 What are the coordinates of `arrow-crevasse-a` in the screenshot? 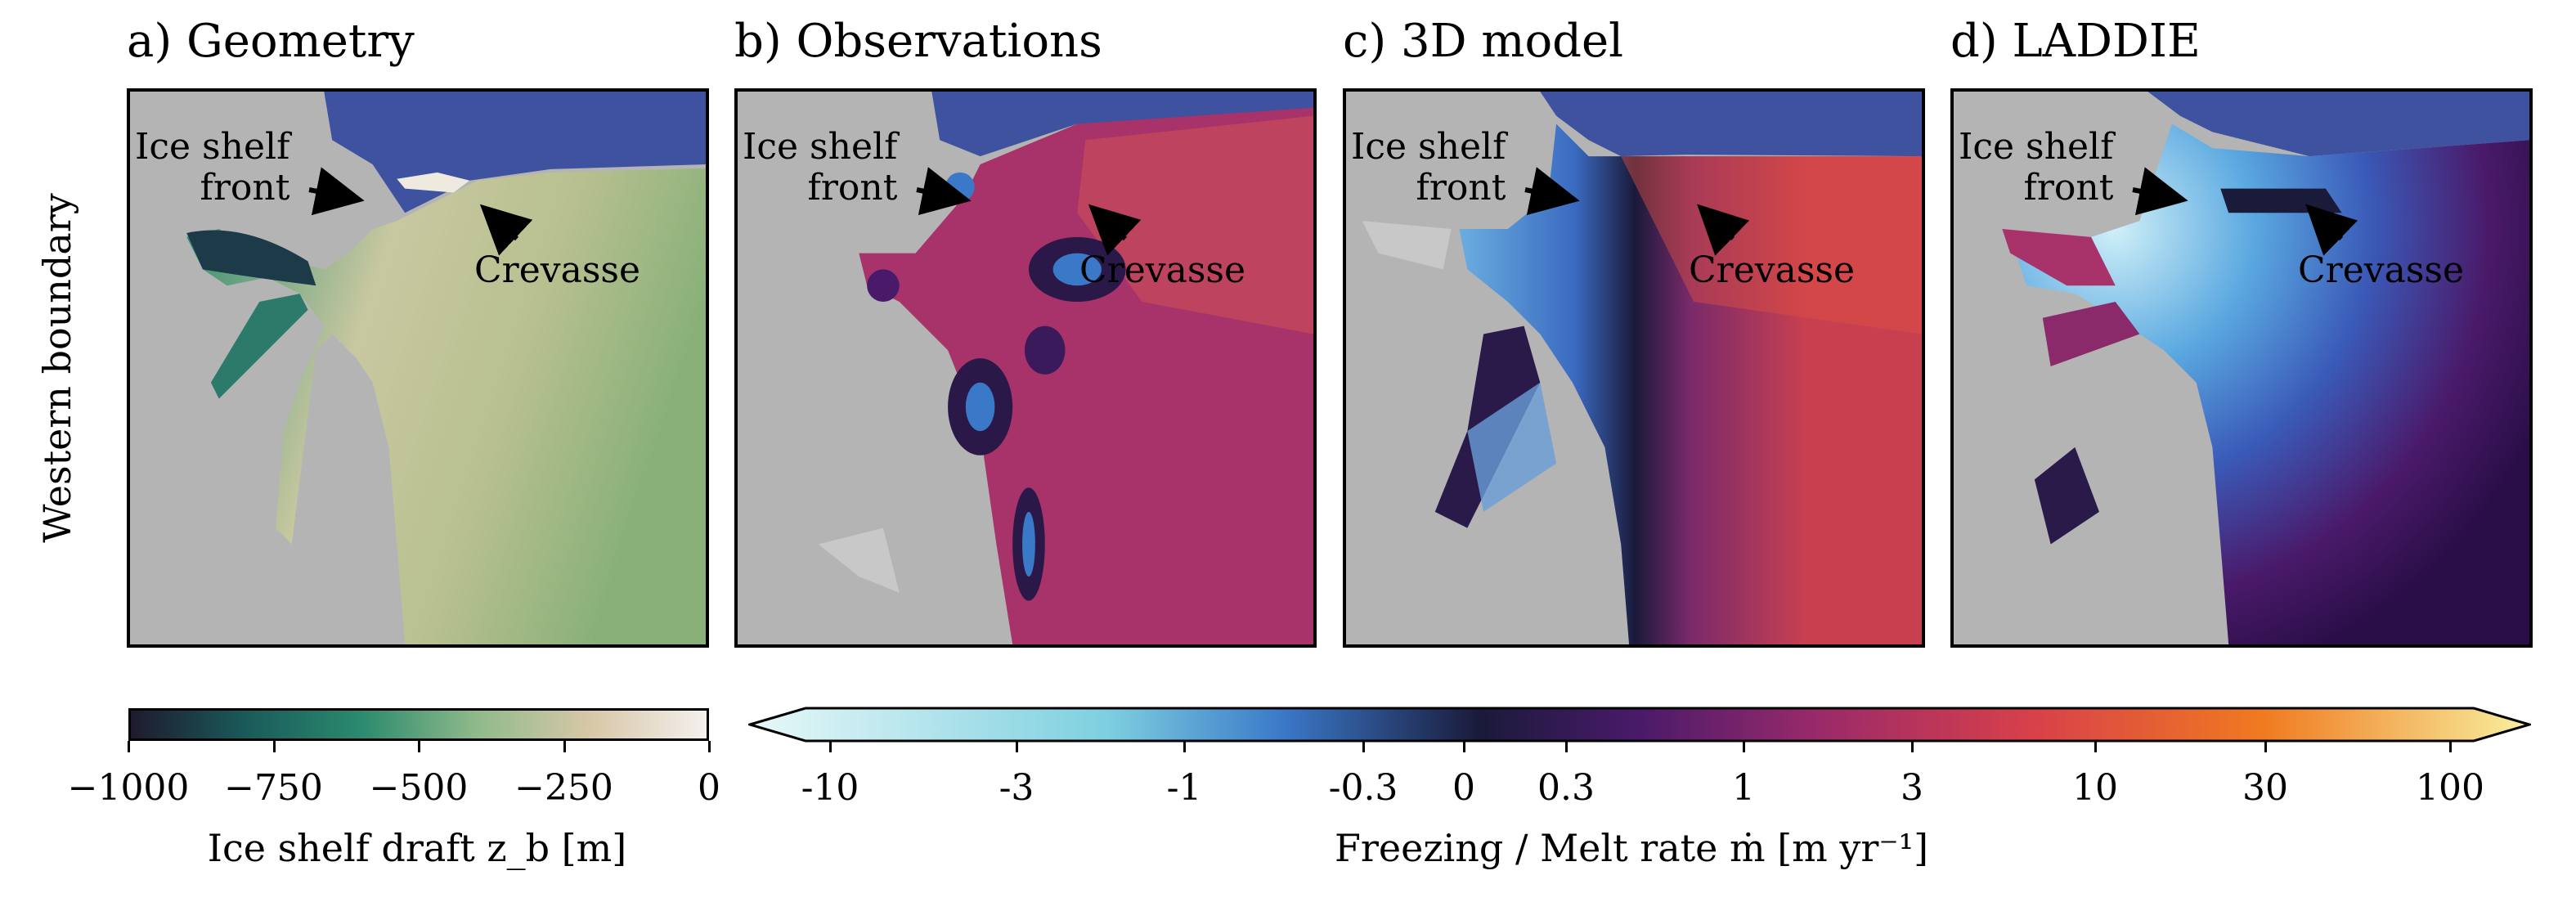 It's located at (506, 230).